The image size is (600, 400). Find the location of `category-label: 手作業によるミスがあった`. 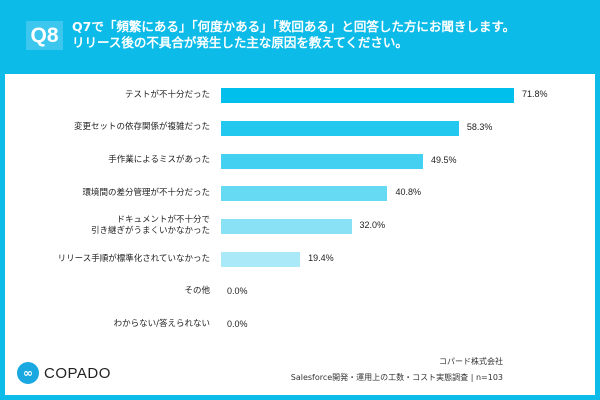

category-label: 手作業によるミスがあった is located at coordinates (159, 160).